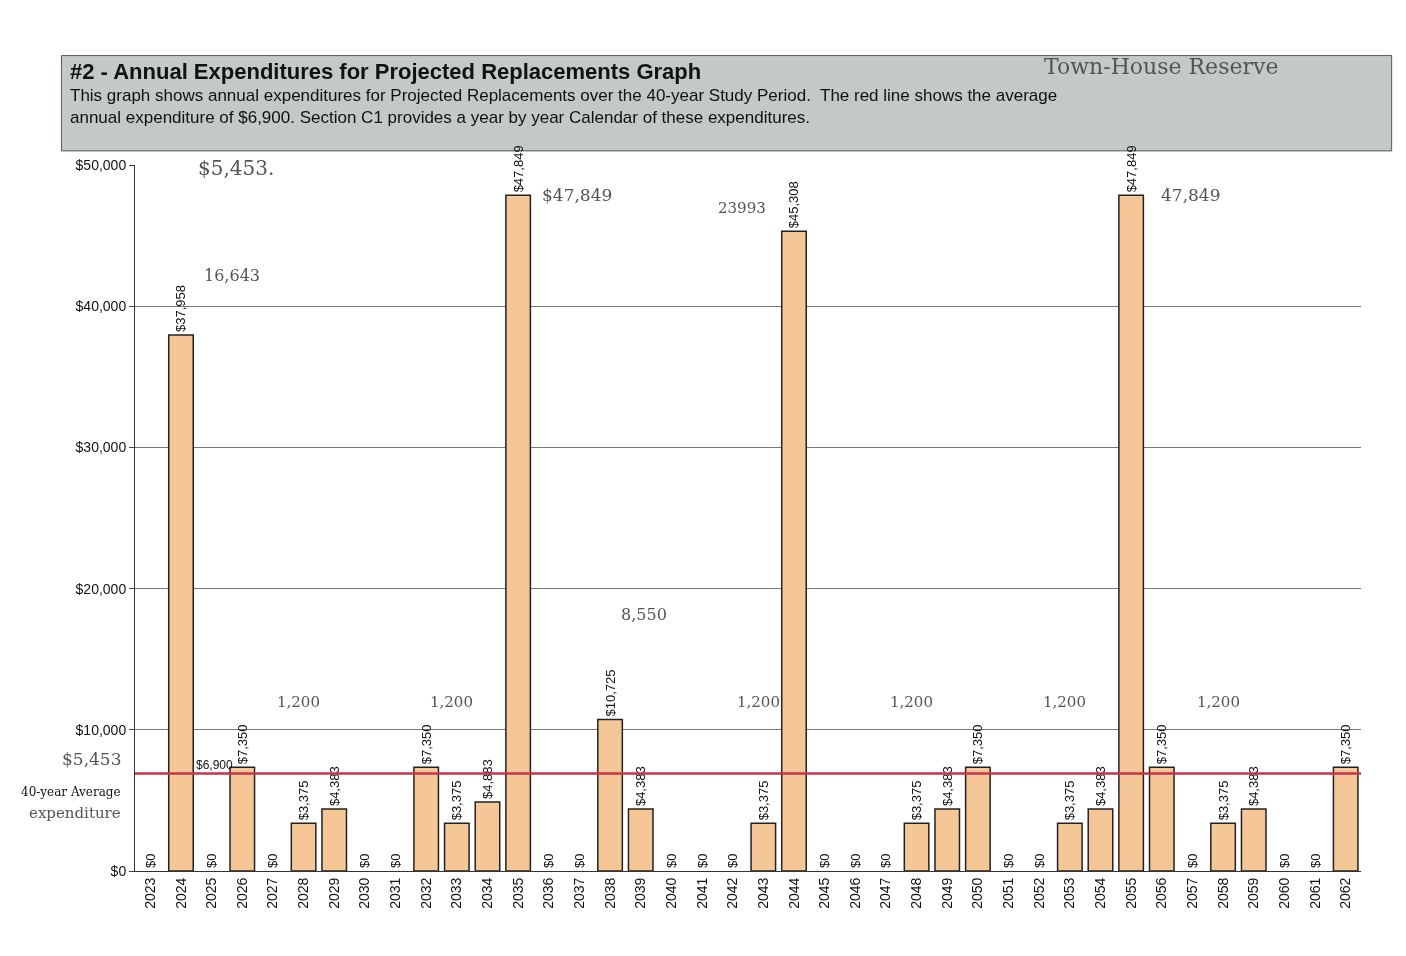 This screenshot has width=1406, height=956. Describe the element at coordinates (272, 893) in the screenshot. I see `x-tick-label: 2027` at that location.